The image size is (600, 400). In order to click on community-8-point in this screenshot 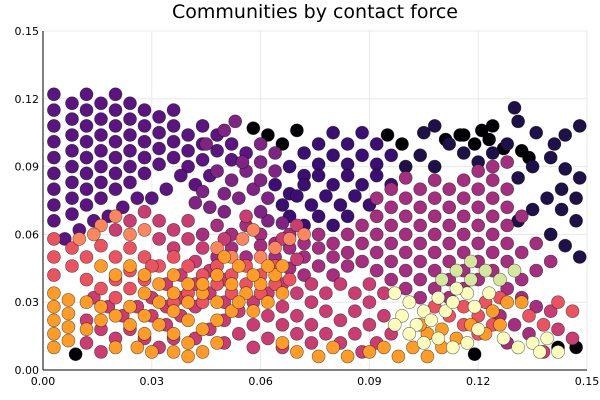, I will do `click(217, 248)`.